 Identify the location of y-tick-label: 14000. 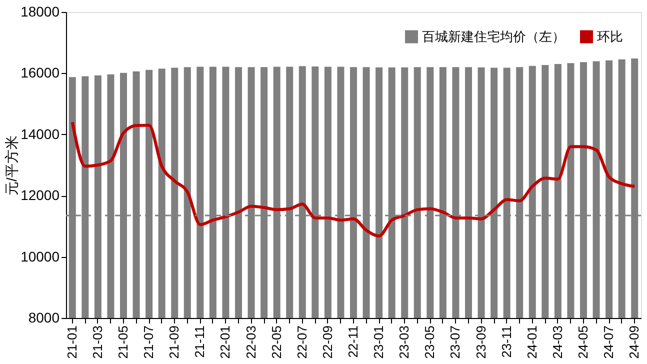
(40, 134).